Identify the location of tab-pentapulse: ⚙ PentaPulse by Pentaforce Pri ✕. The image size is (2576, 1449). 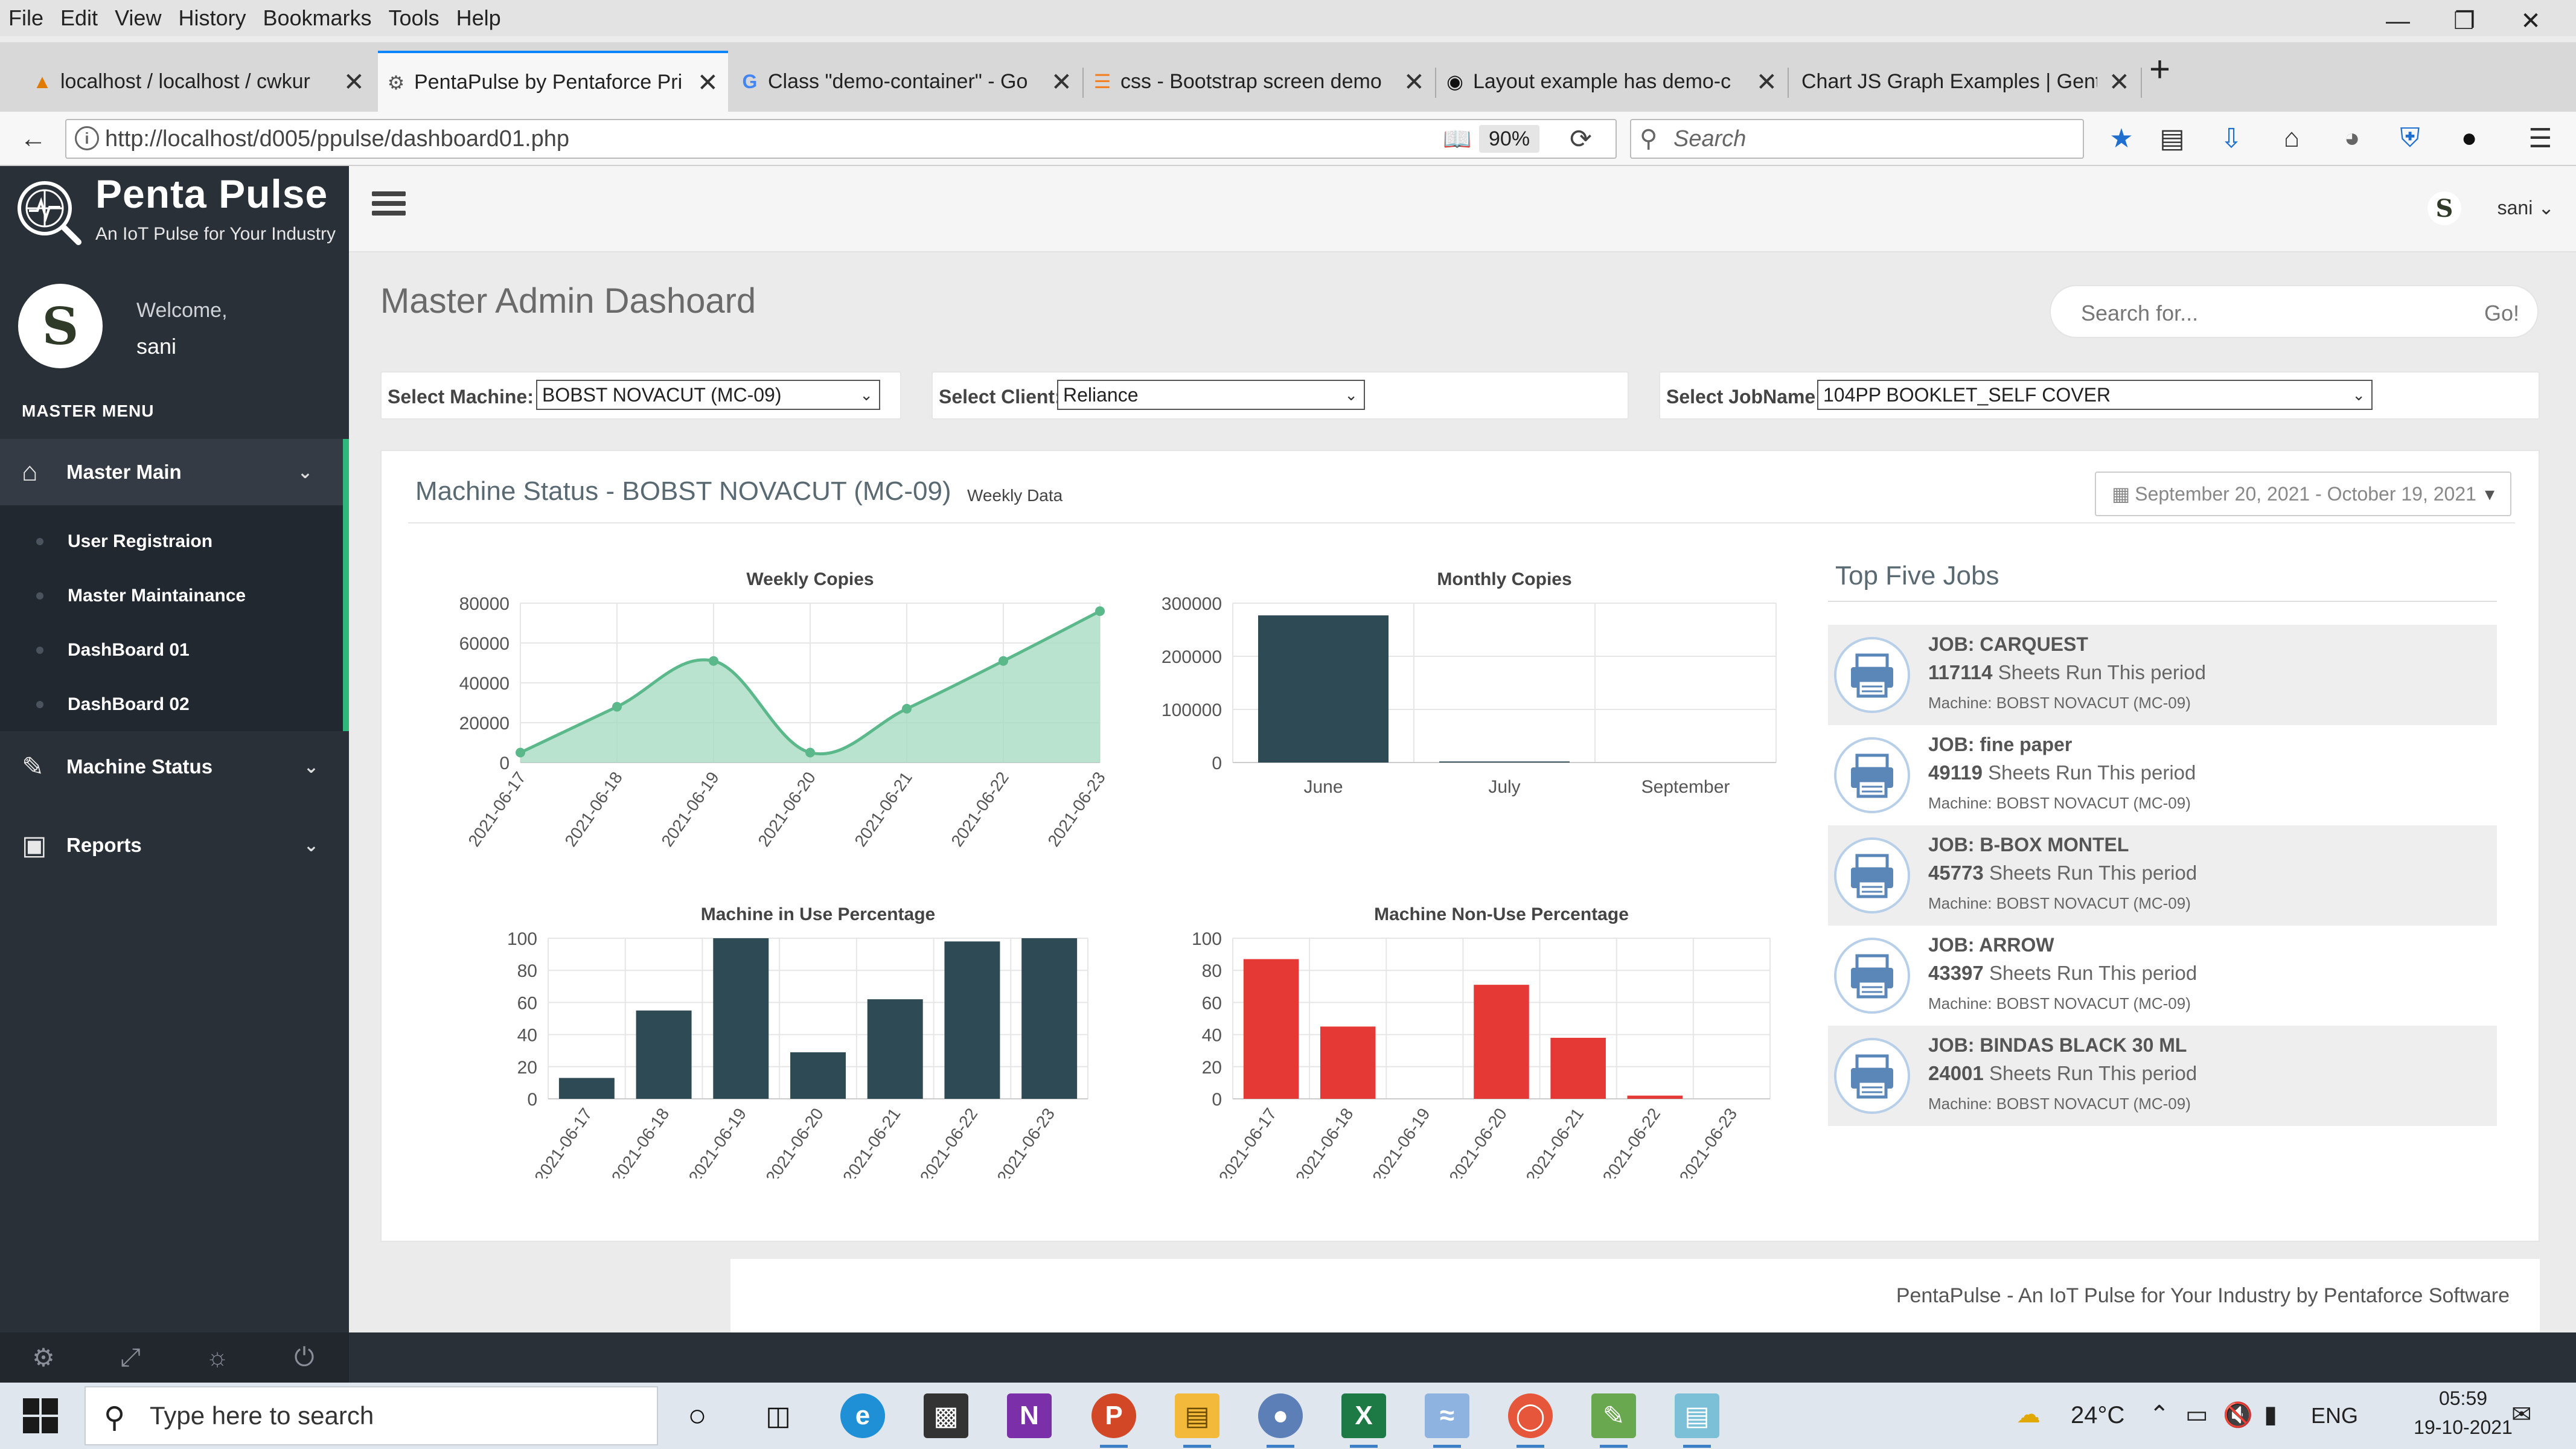
(553, 82).